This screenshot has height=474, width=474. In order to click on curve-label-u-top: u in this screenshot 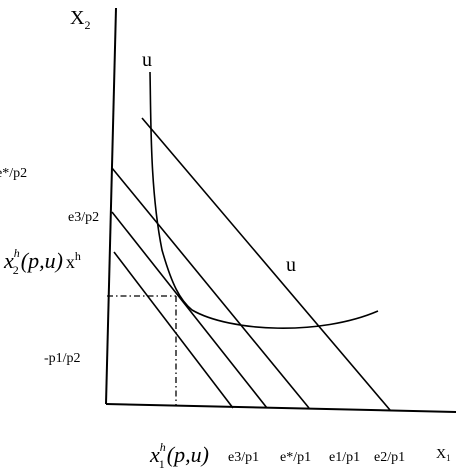, I will do `click(147, 60)`.